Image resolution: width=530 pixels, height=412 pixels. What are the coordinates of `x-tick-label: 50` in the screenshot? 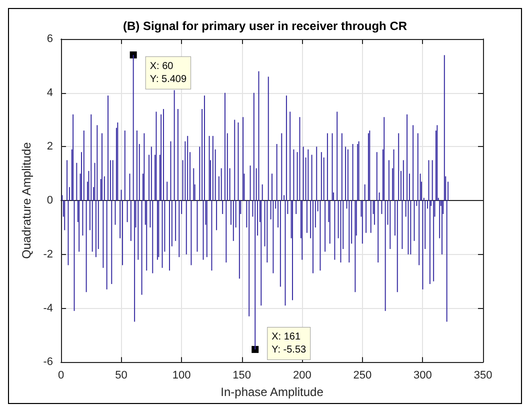 It's located at (121, 376).